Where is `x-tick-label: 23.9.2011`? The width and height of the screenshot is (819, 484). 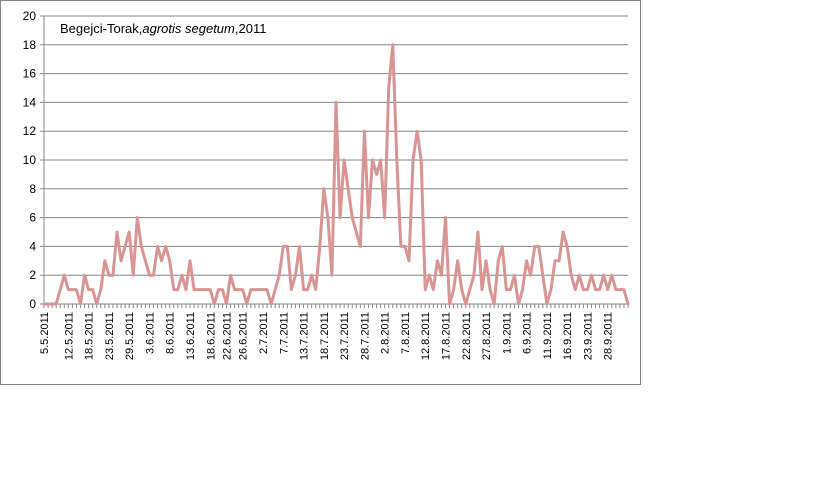
x-tick-label: 23.9.2011 is located at coordinates (588, 336).